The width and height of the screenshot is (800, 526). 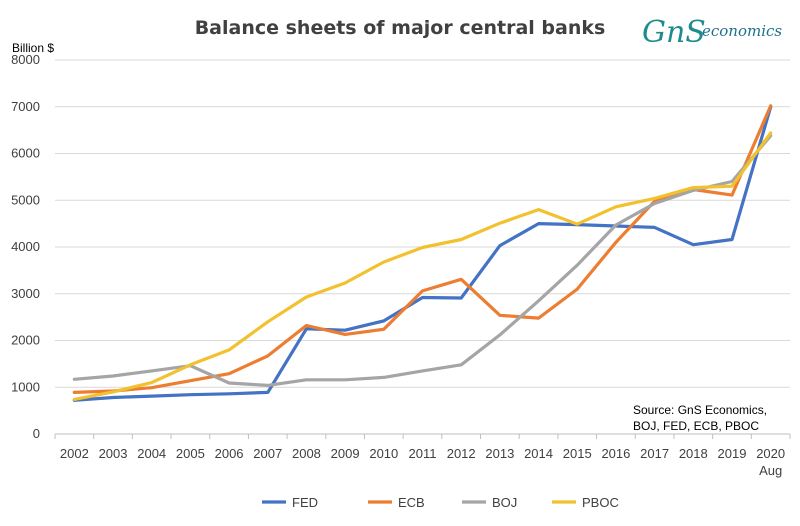 I want to click on y-tick-label: 4000, so click(x=25, y=246).